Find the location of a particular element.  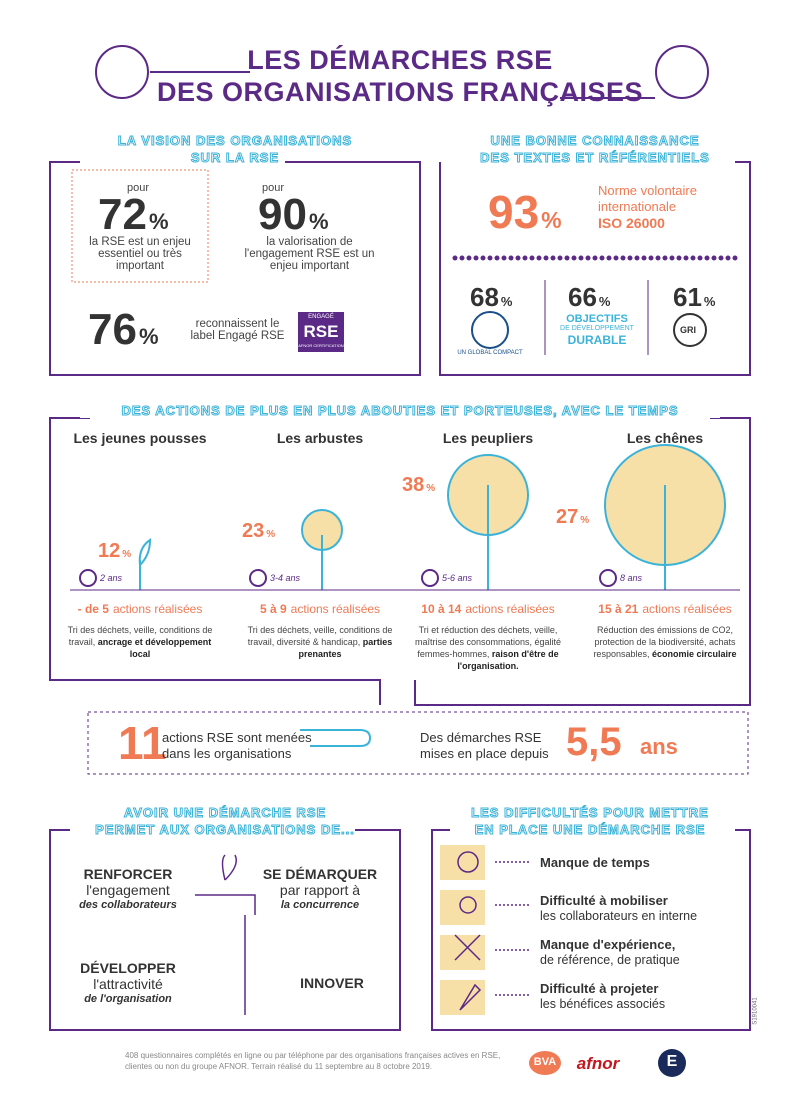

difficulty-text: les collaborateurs en interne is located at coordinates (619, 916).